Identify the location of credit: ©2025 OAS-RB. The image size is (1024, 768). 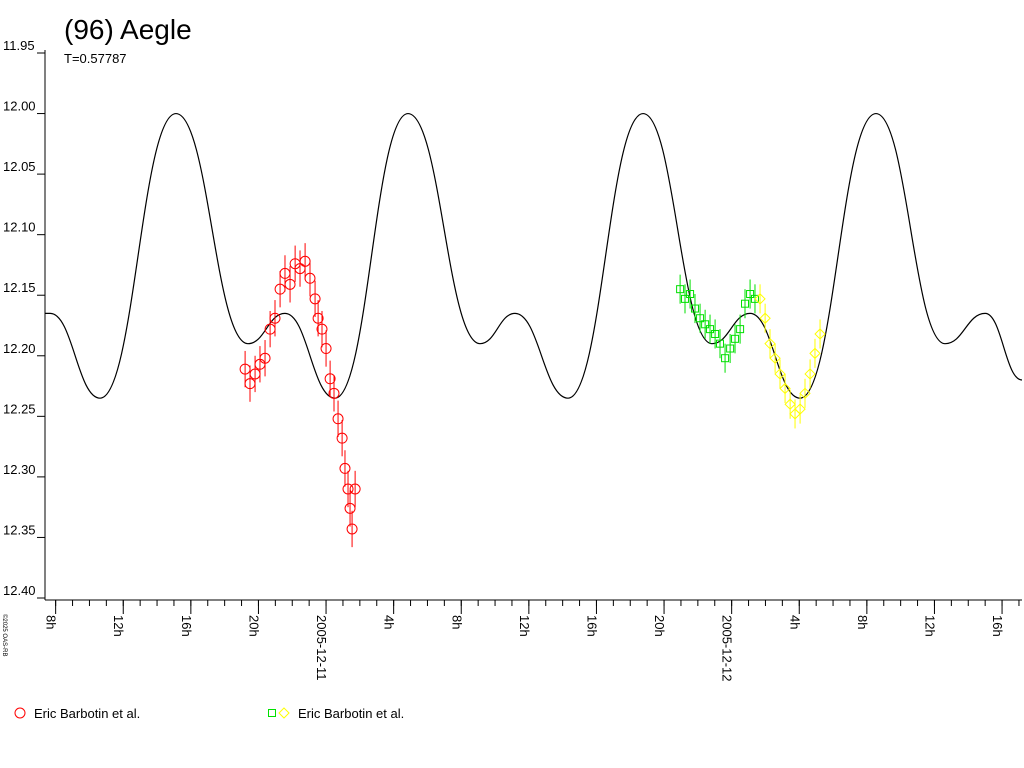
(4, 635).